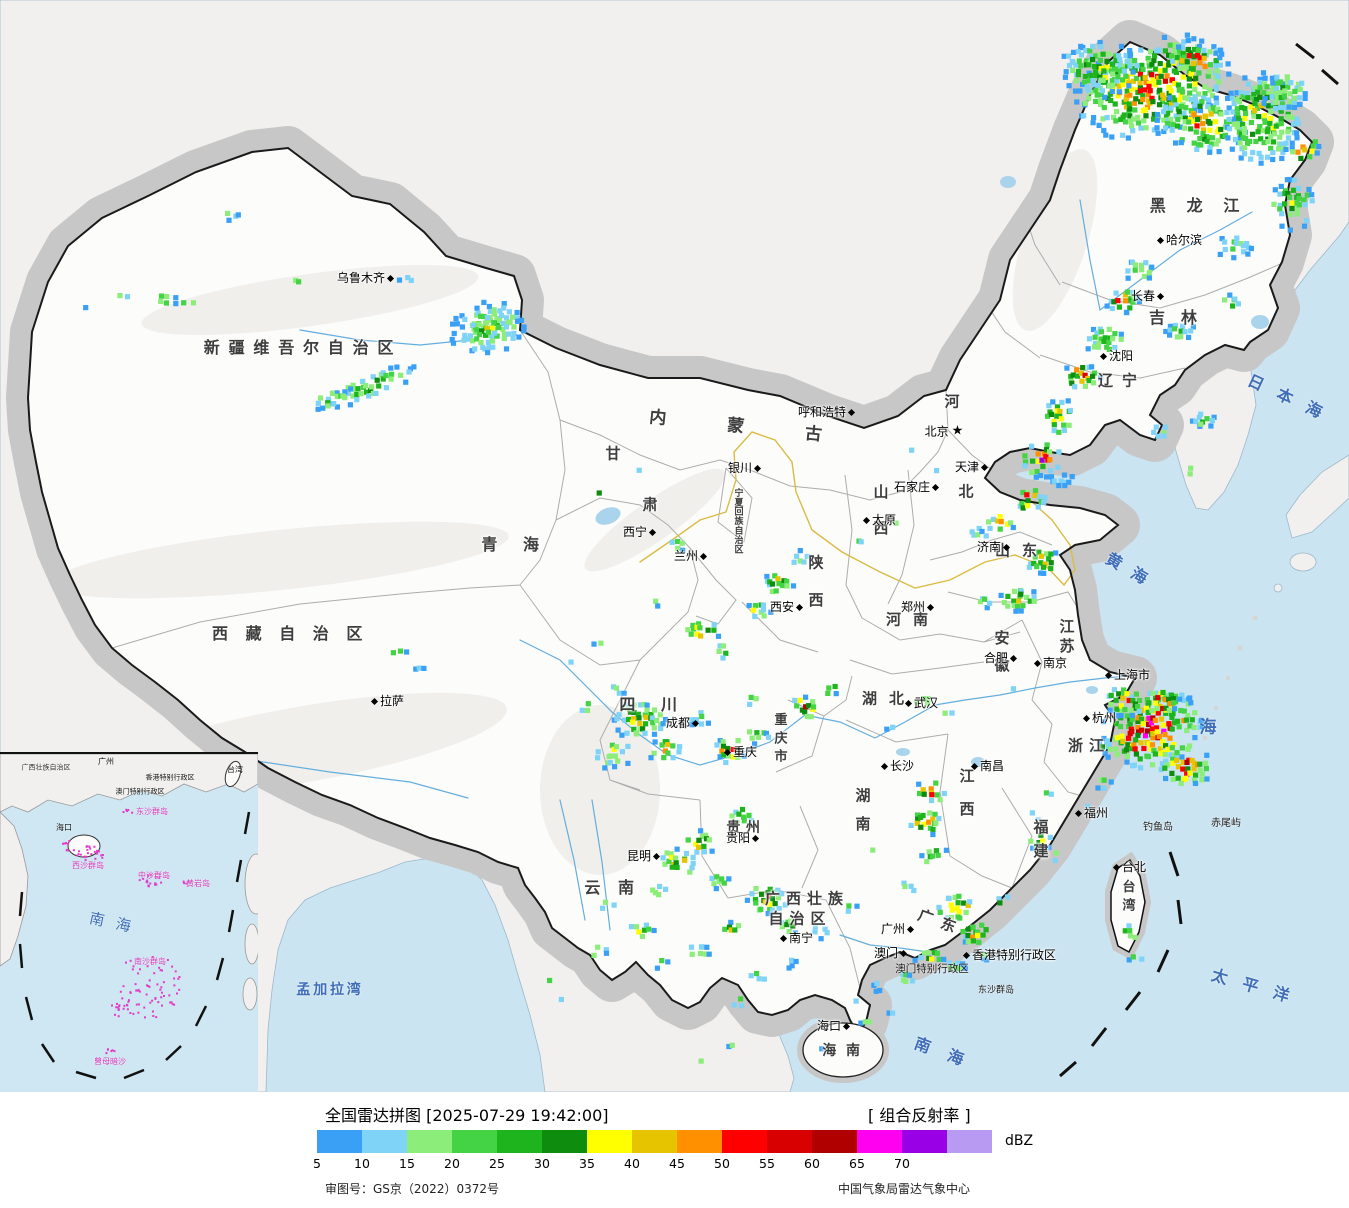  I want to click on colorbar-tick: 50, so click(722, 1163).